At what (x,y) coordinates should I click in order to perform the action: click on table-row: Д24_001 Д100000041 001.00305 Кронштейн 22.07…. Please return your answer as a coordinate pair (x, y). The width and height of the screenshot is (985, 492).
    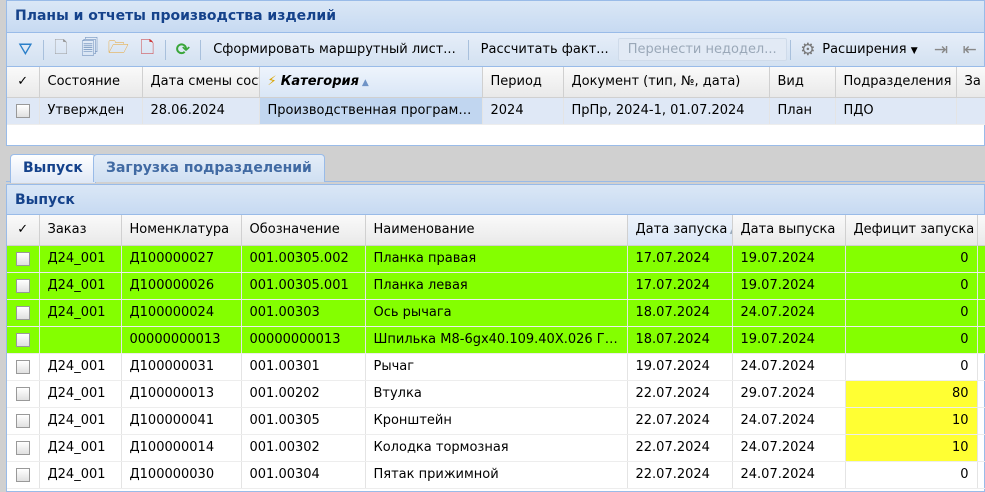
    Looking at the image, I should click on (496, 421).